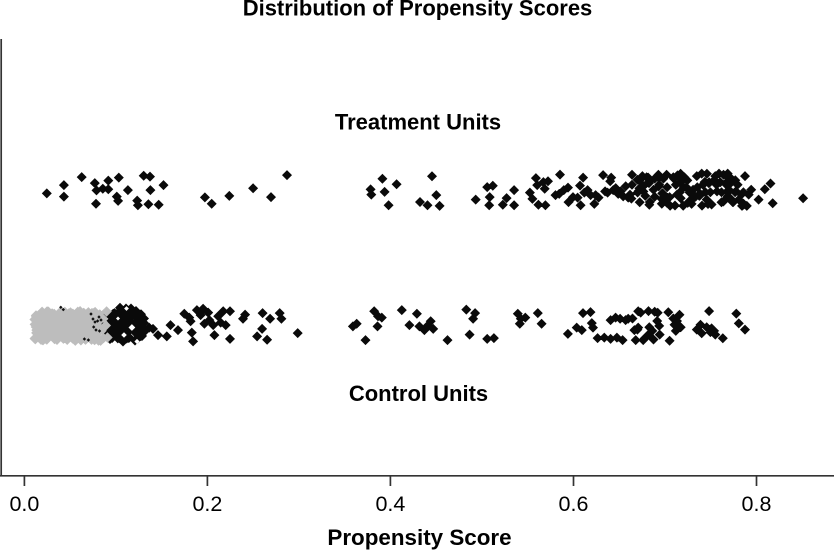  What do you see at coordinates (574, 504) in the screenshot?
I see `svg-text: 0.6` at bounding box center [574, 504].